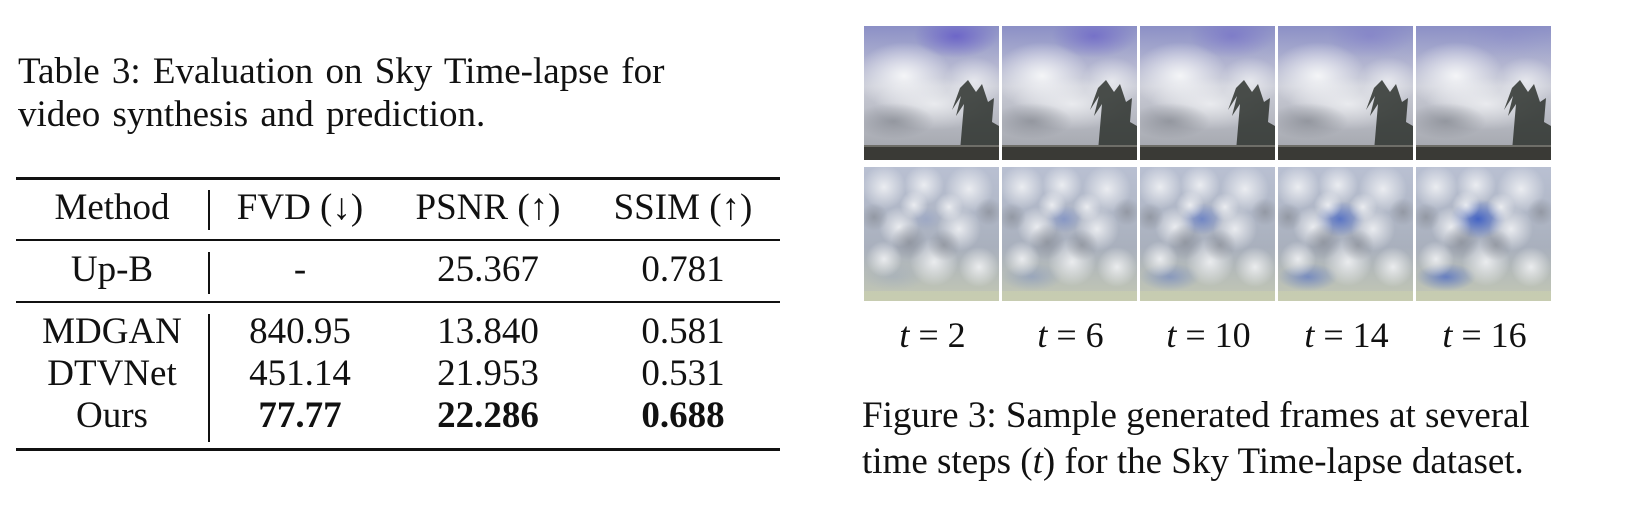 The image size is (1637, 508). What do you see at coordinates (300, 331) in the screenshot?
I see `cell-fvd: 840.95` at bounding box center [300, 331].